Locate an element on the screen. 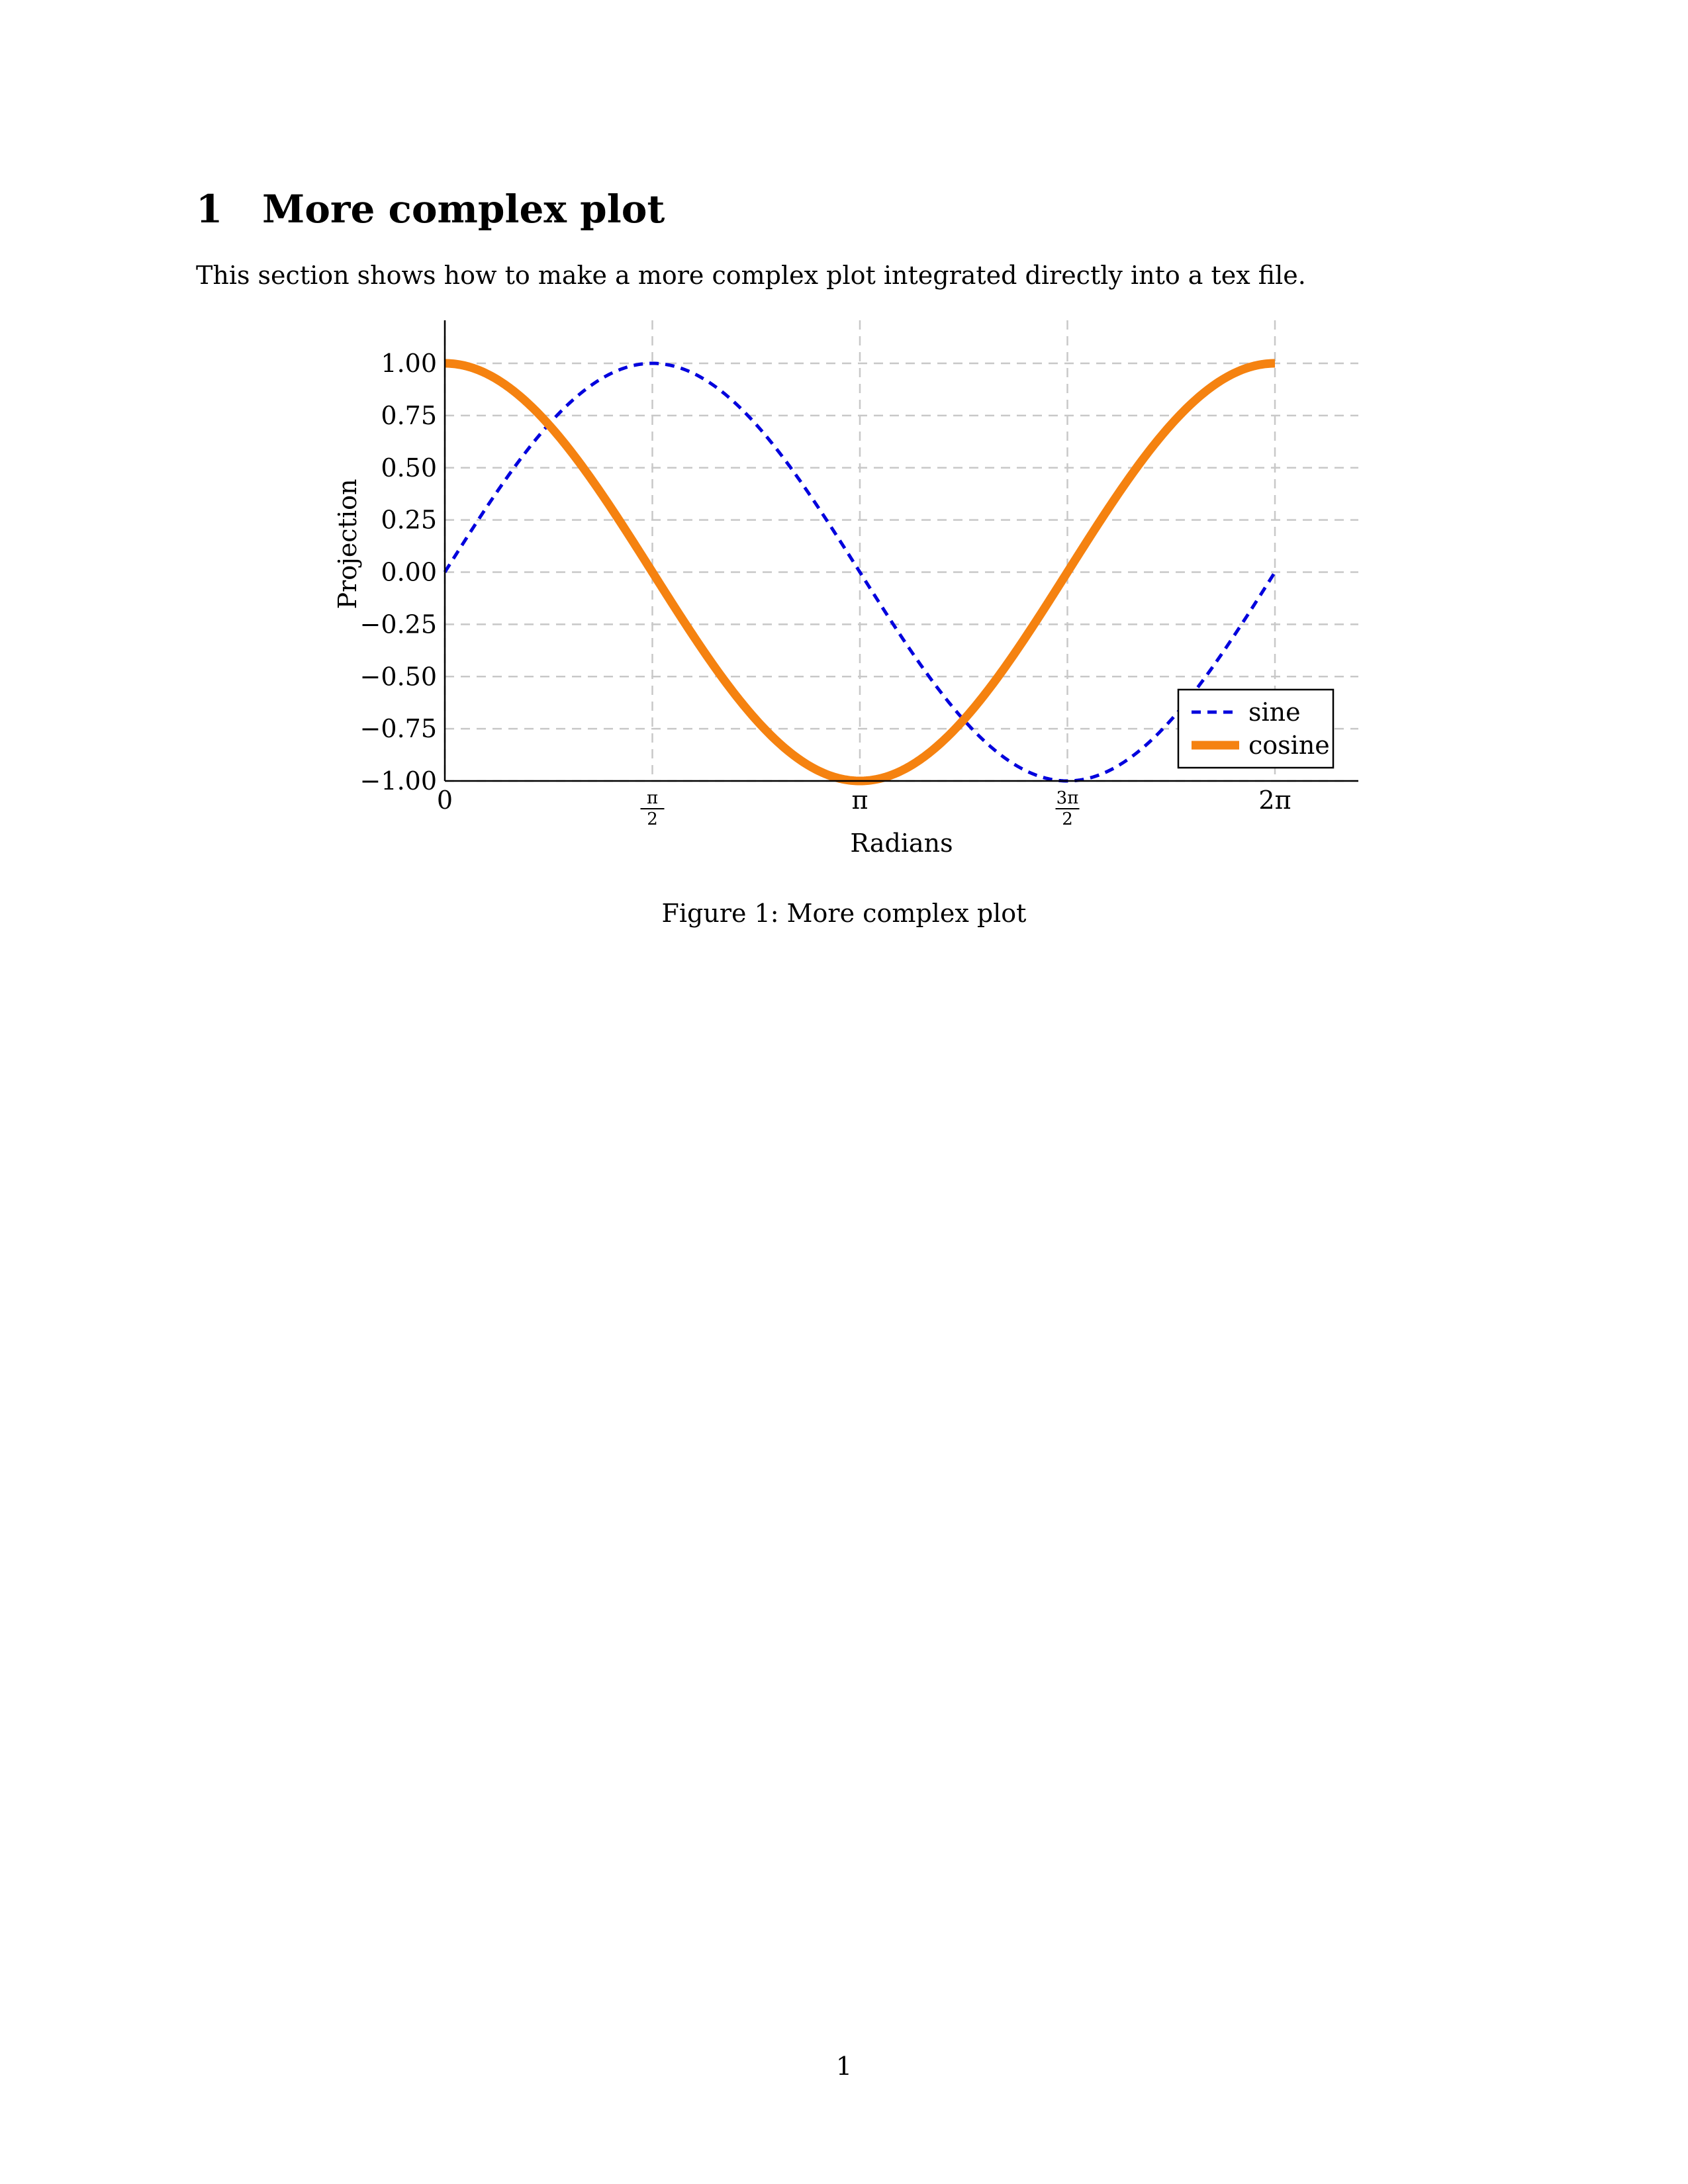 Image resolution: width=1688 pixels, height=2184 pixels. legend-label-sine: sine is located at coordinates (1274, 712).